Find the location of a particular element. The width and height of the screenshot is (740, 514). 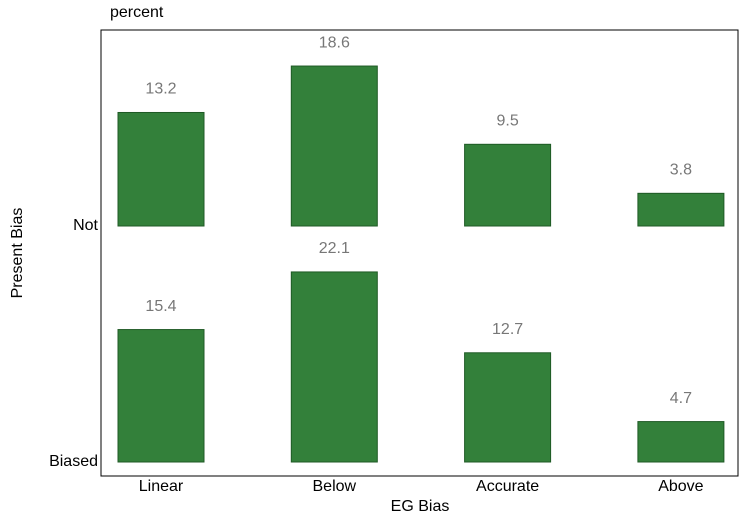

value-label: 18.6 is located at coordinates (334, 42).